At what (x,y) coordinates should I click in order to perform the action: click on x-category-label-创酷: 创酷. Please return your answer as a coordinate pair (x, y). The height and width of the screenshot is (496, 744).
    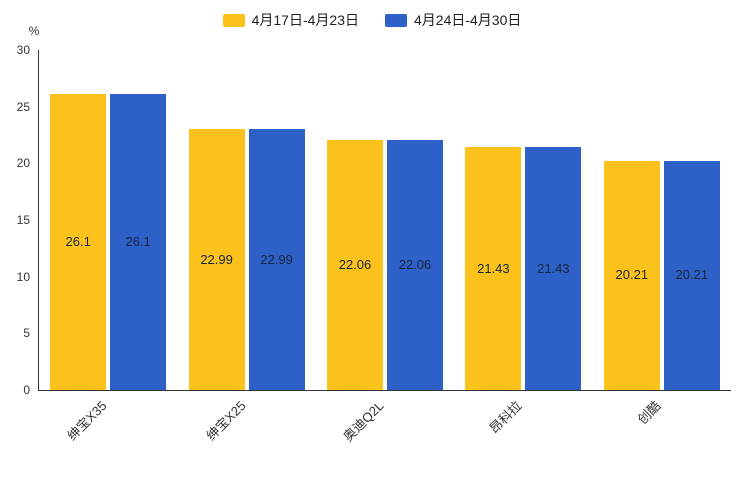
    Looking at the image, I should click on (649, 413).